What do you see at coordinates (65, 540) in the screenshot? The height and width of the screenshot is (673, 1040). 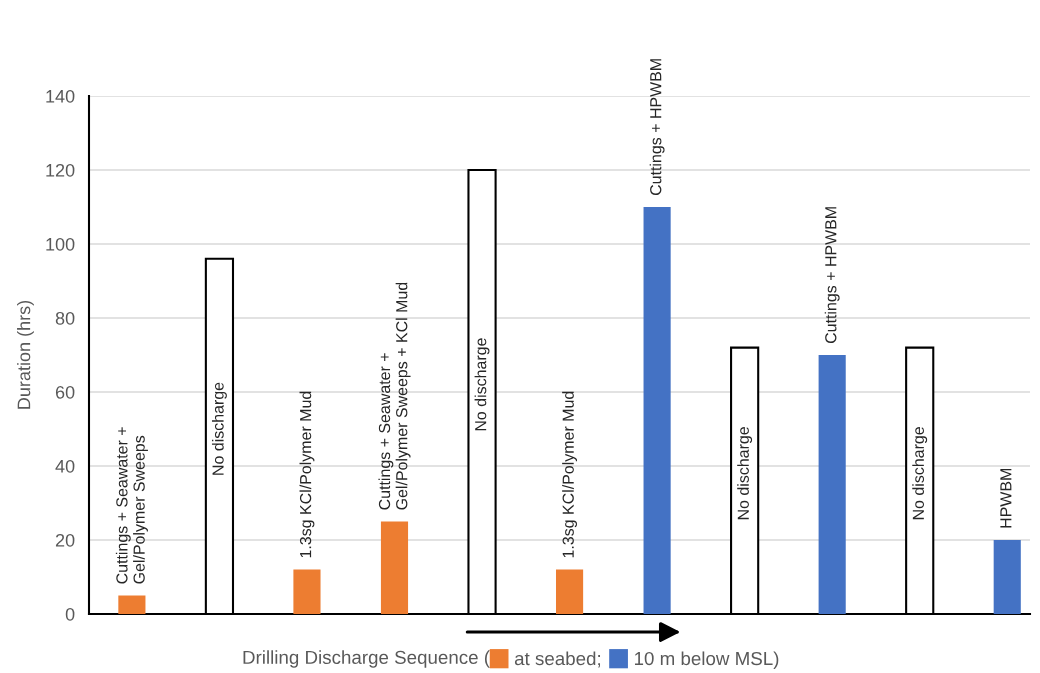 I see `y-tick-label: 20` at bounding box center [65, 540].